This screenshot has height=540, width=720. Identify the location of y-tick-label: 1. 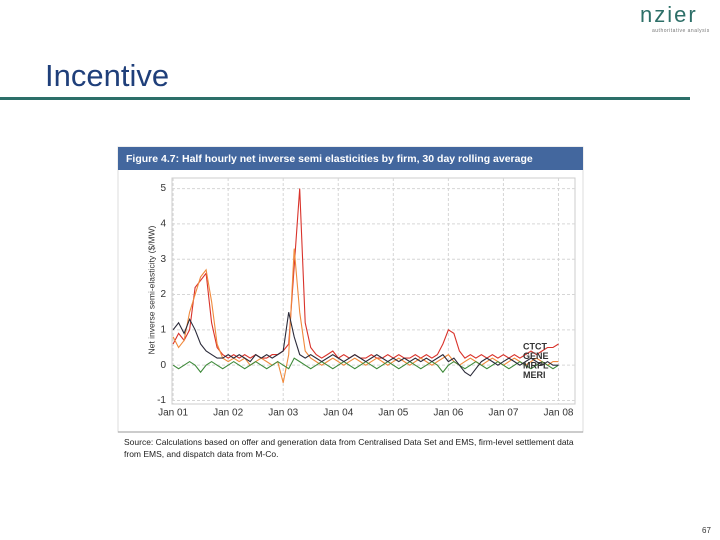
(163, 329).